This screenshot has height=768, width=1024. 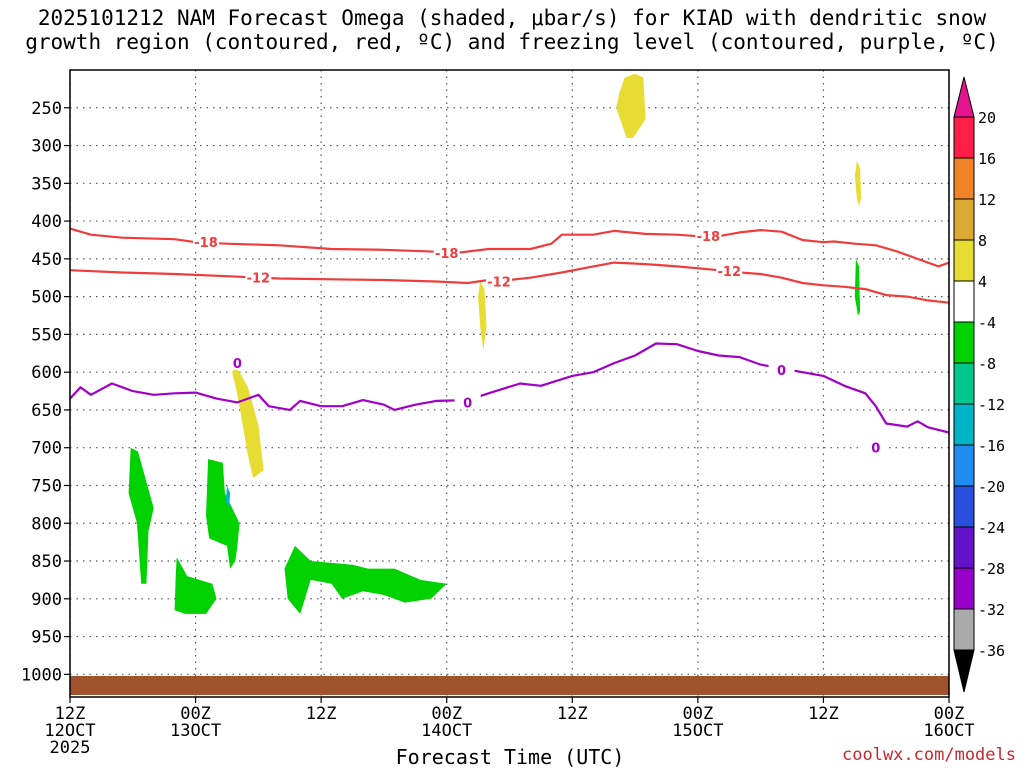 I want to click on x-tick-label-1-2: 13OCT, so click(x=195, y=731).